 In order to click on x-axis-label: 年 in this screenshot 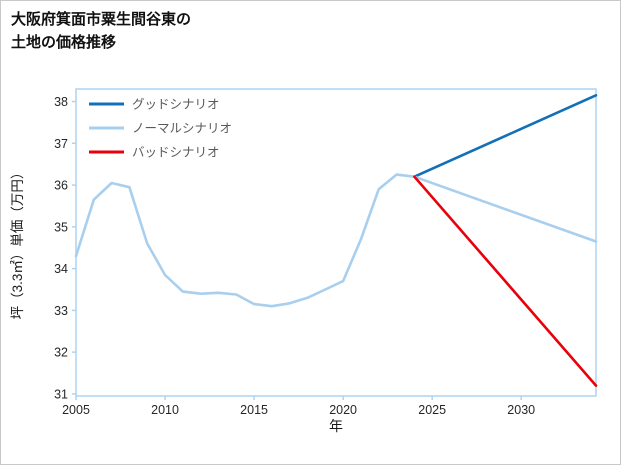, I will do `click(336, 426)`.